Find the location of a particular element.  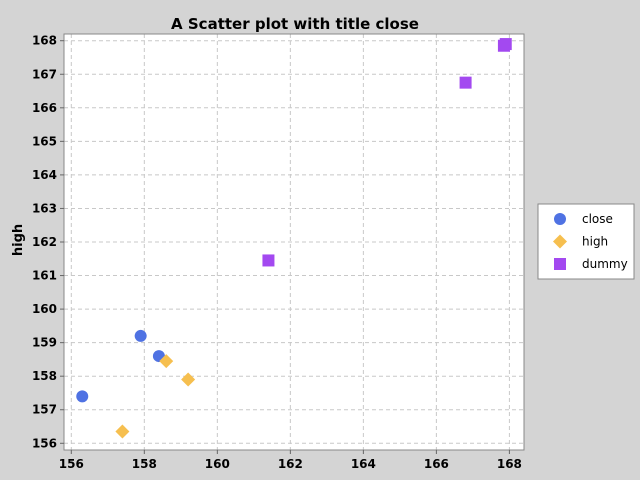

y-tick-label: 161 is located at coordinates (44, 276).